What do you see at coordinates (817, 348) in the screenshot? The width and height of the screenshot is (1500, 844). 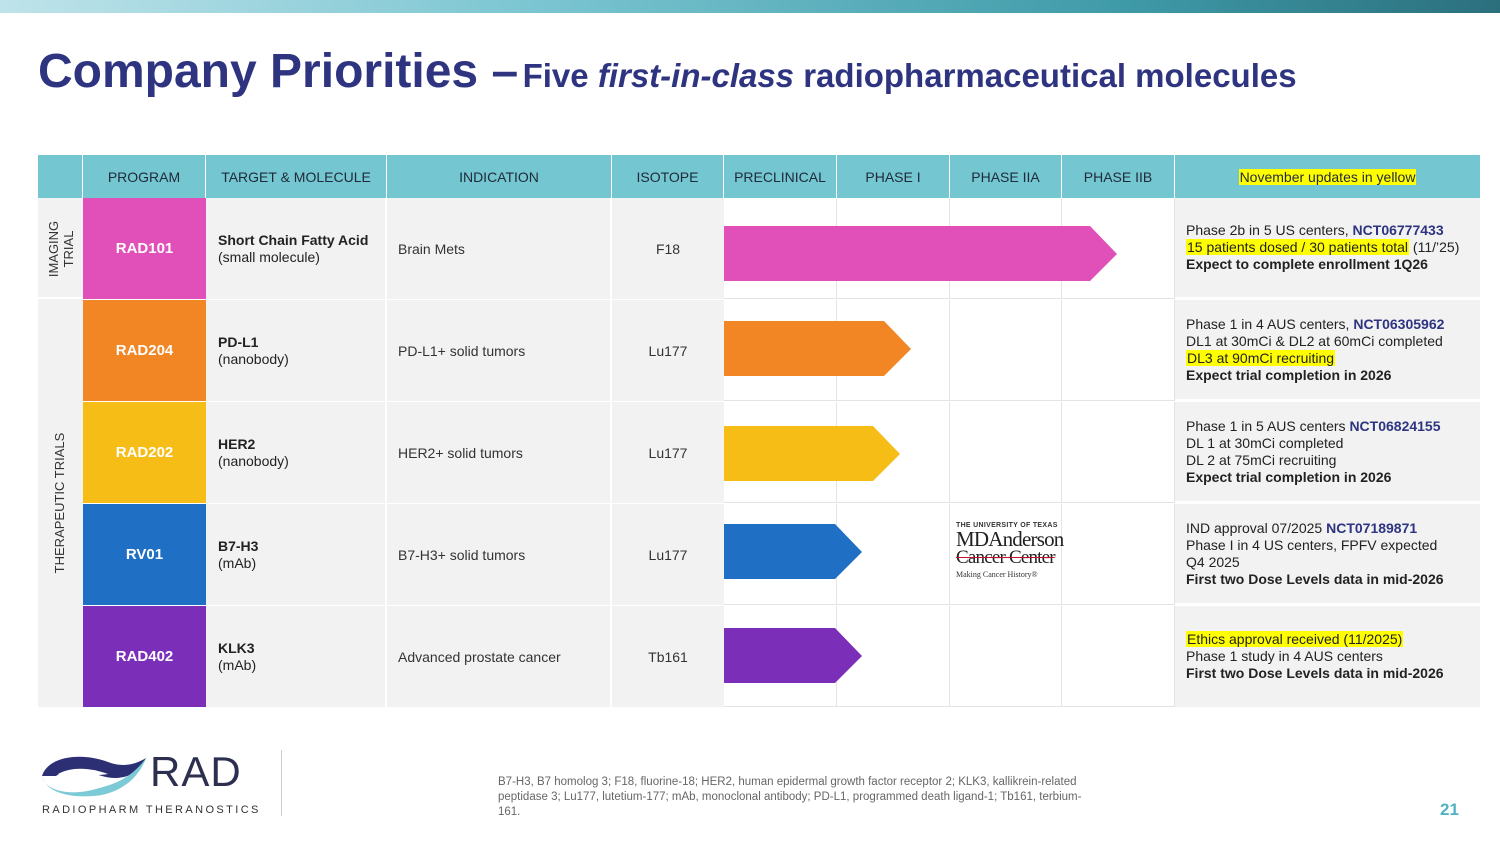 I see `progress-arrow-rad204` at bounding box center [817, 348].